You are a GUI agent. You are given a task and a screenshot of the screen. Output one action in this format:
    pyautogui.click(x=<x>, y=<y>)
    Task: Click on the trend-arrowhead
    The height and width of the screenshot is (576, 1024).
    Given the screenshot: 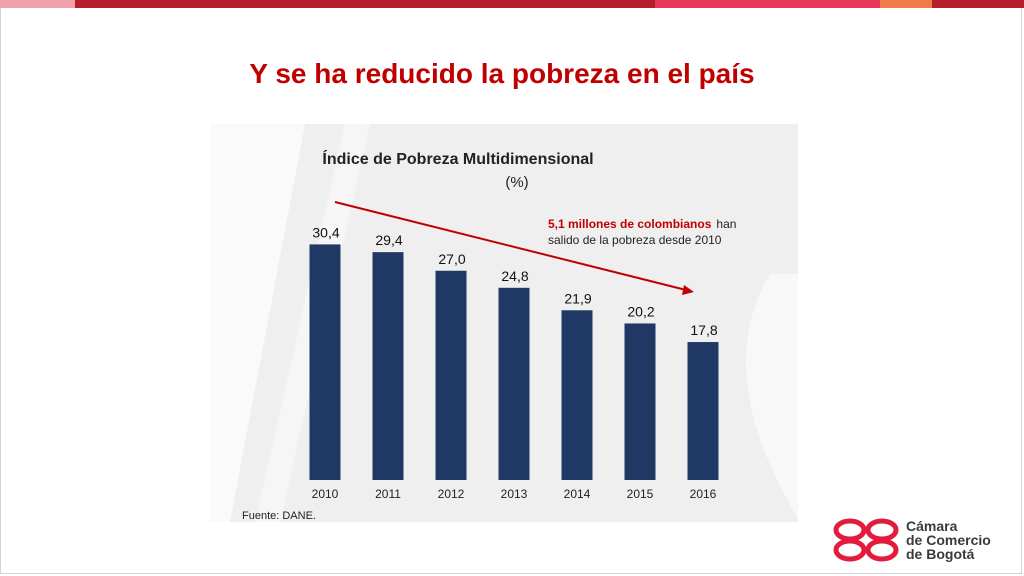 What is the action you would take?
    pyautogui.click(x=688, y=290)
    